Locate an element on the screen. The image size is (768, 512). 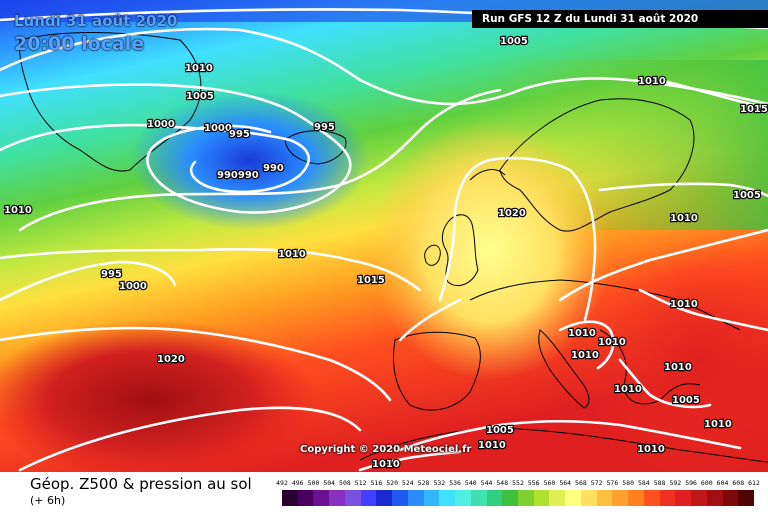
color-scale-tick-label: 600 is located at coordinates (706, 483).